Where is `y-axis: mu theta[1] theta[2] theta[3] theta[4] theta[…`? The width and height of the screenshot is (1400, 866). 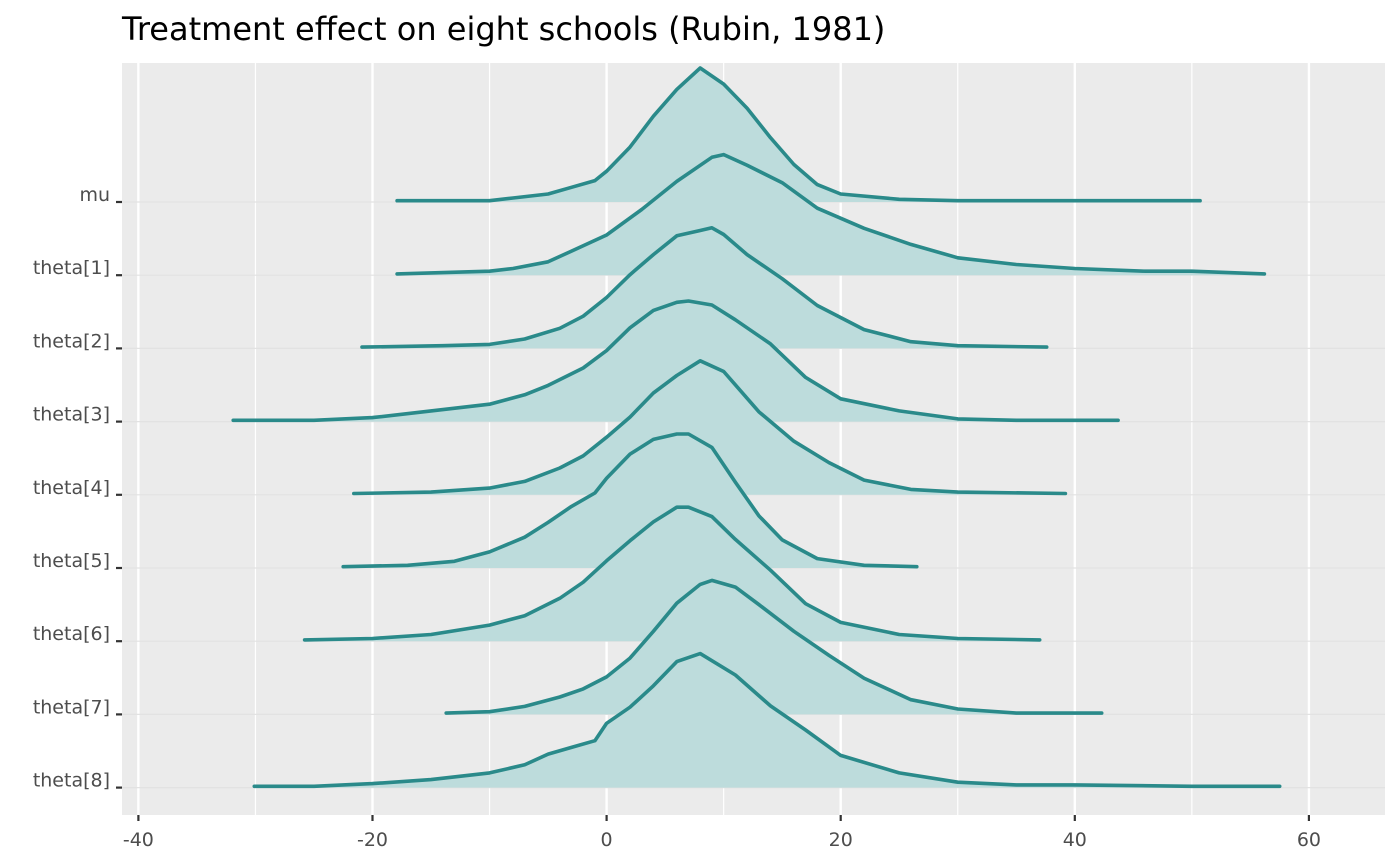
y-axis: mu theta[1] theta[2] theta[3] theta[4] theta[… is located at coordinates (77, 488).